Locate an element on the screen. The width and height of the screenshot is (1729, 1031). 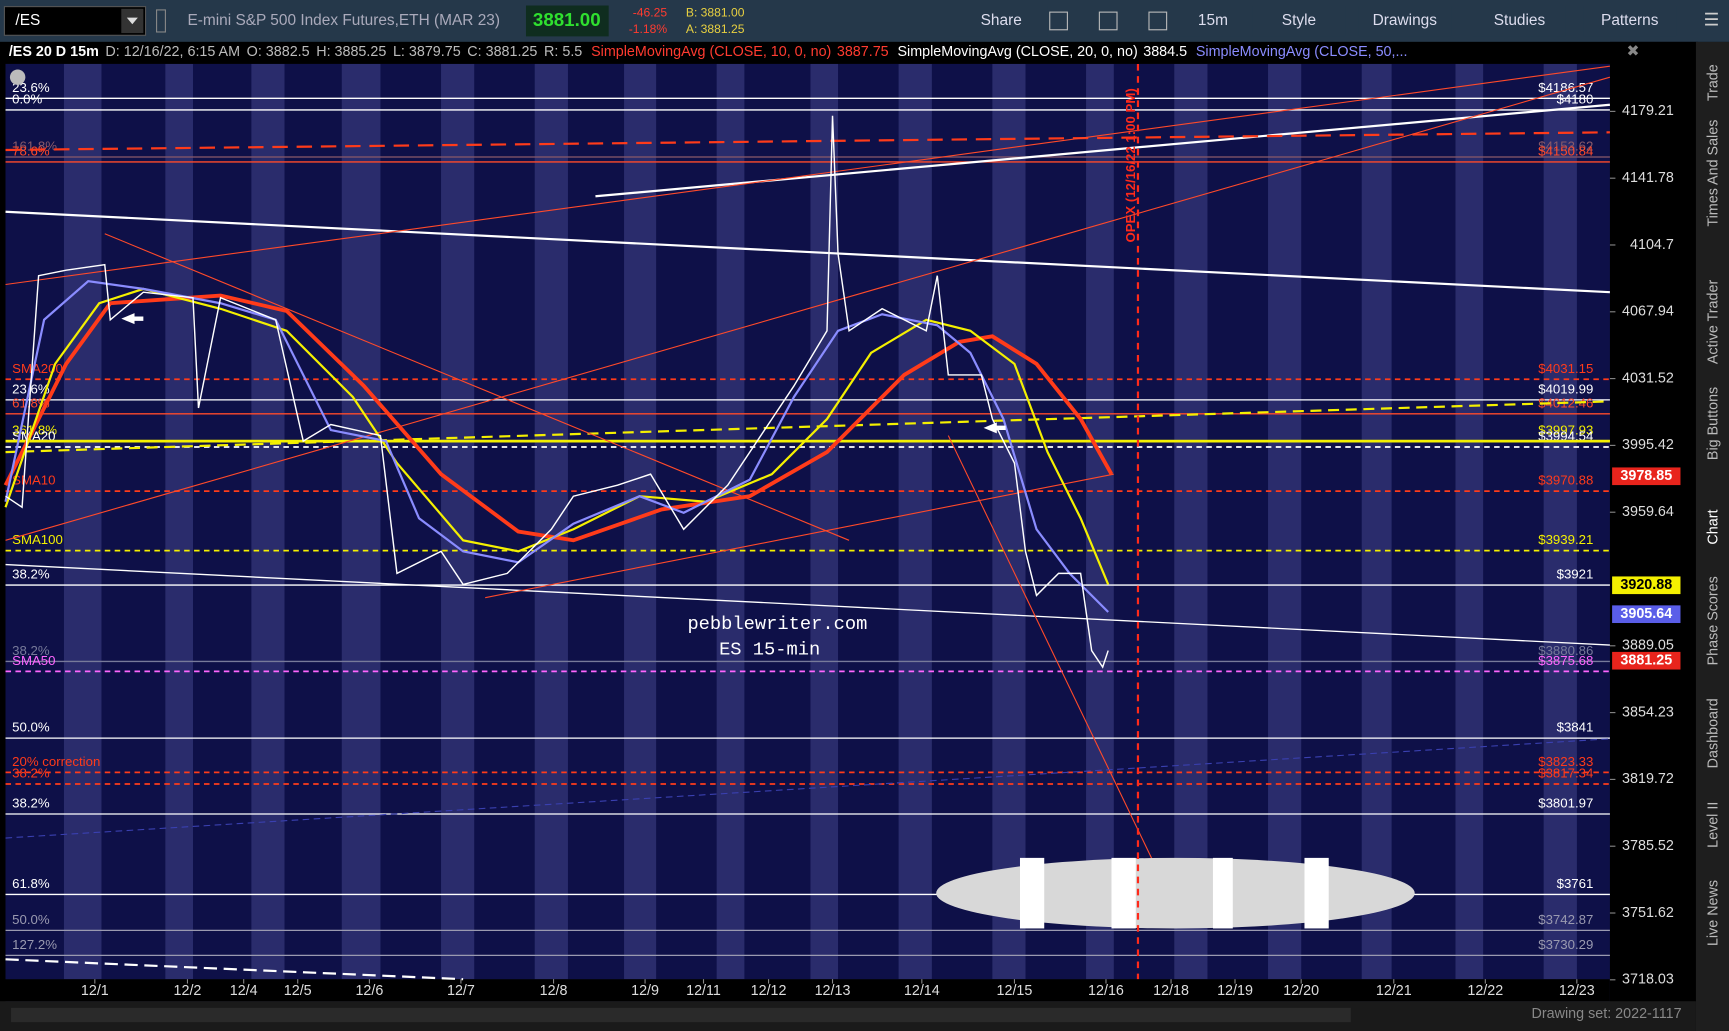
date-label: 12/8 is located at coordinates (554, 991).